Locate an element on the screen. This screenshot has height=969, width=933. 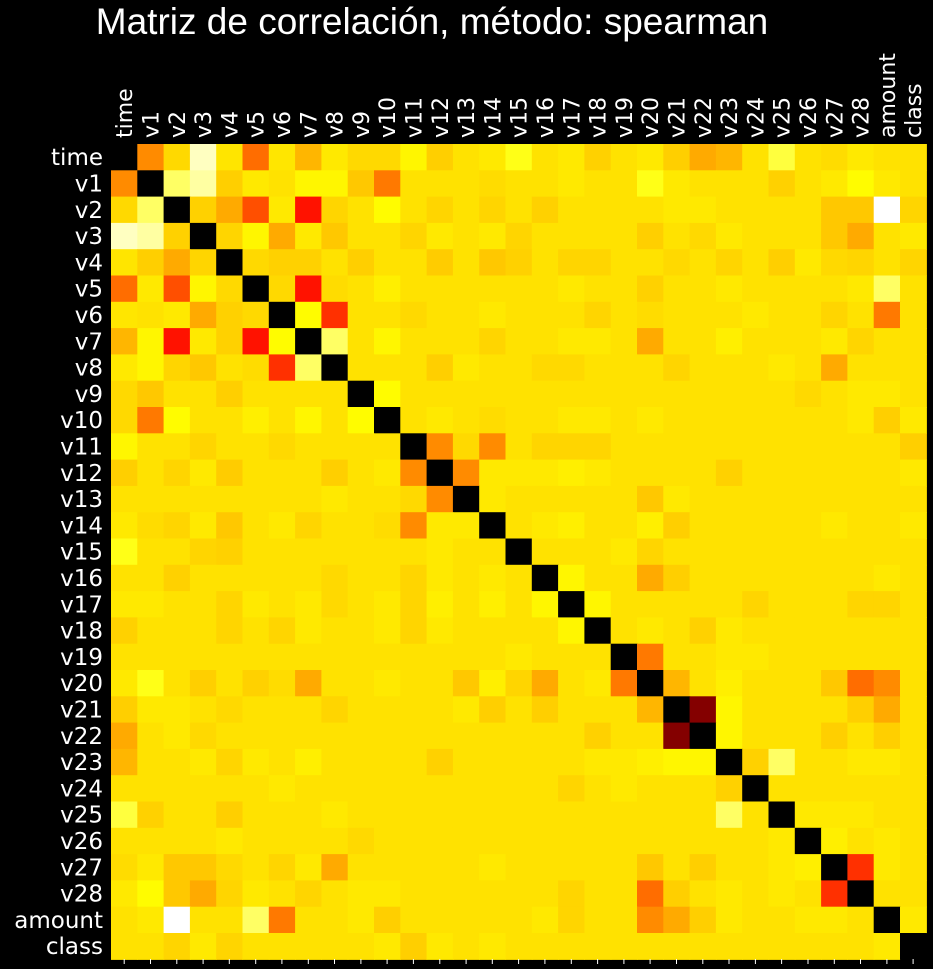
heatmap-cell-time-v20 is located at coordinates (650, 157).